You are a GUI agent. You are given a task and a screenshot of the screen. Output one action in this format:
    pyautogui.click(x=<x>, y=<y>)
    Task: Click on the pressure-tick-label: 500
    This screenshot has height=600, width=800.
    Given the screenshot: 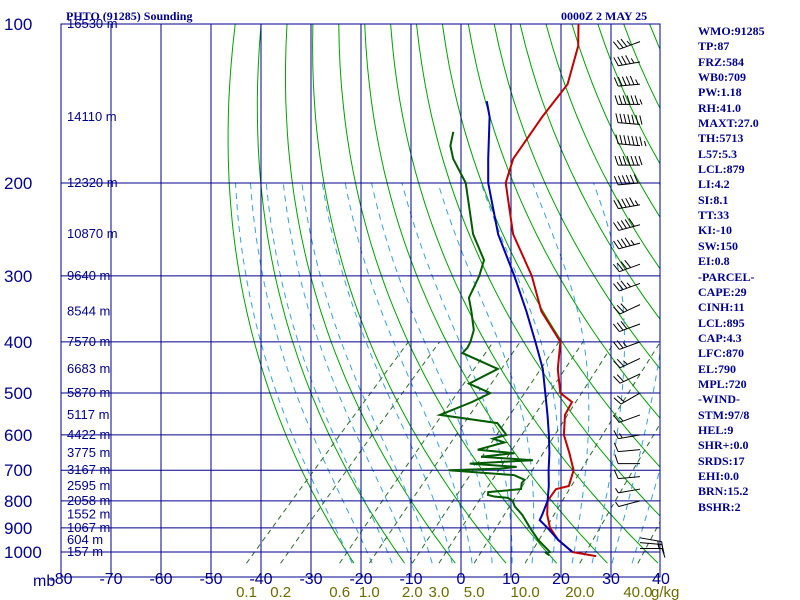 What is the action you would take?
    pyautogui.click(x=18, y=393)
    